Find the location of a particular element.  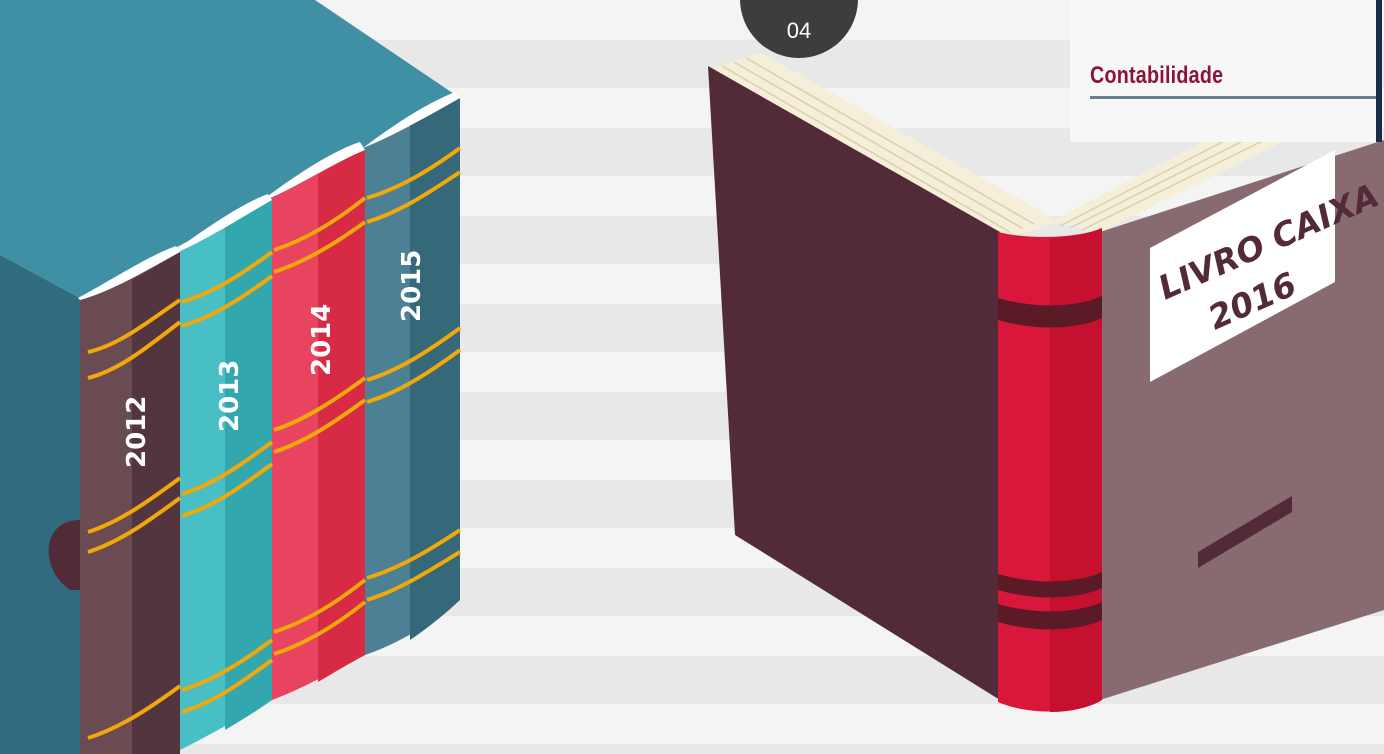

book-2012 is located at coordinates (129, 500).